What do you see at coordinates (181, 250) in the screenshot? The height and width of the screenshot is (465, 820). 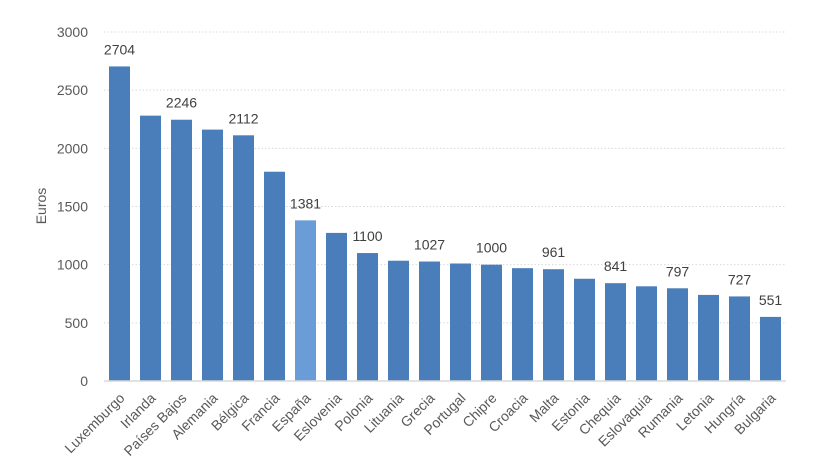 I see `bar-países-bajos` at bounding box center [181, 250].